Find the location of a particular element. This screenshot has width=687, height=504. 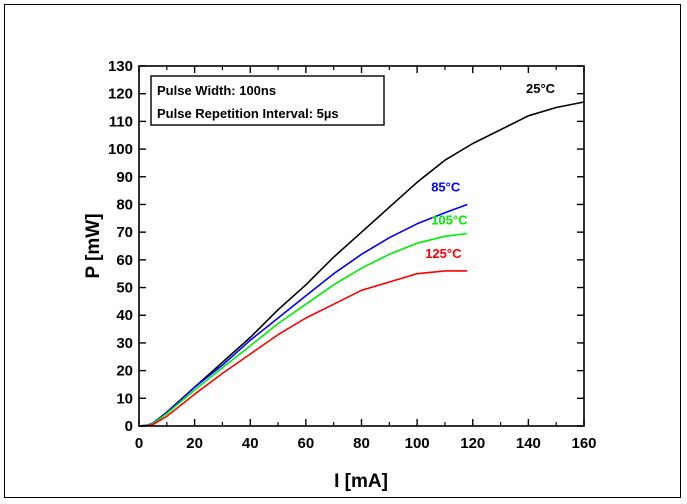

x-tick-label: 120 is located at coordinates (472, 443).